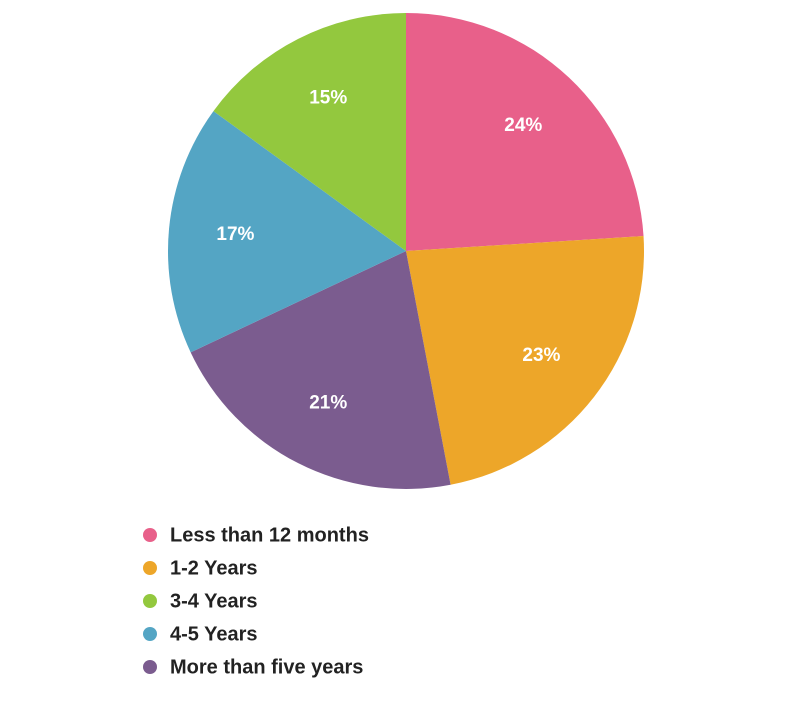 The height and width of the screenshot is (704, 805). What do you see at coordinates (269, 535) in the screenshot?
I see `legend-label: Less than 12 months` at bounding box center [269, 535].